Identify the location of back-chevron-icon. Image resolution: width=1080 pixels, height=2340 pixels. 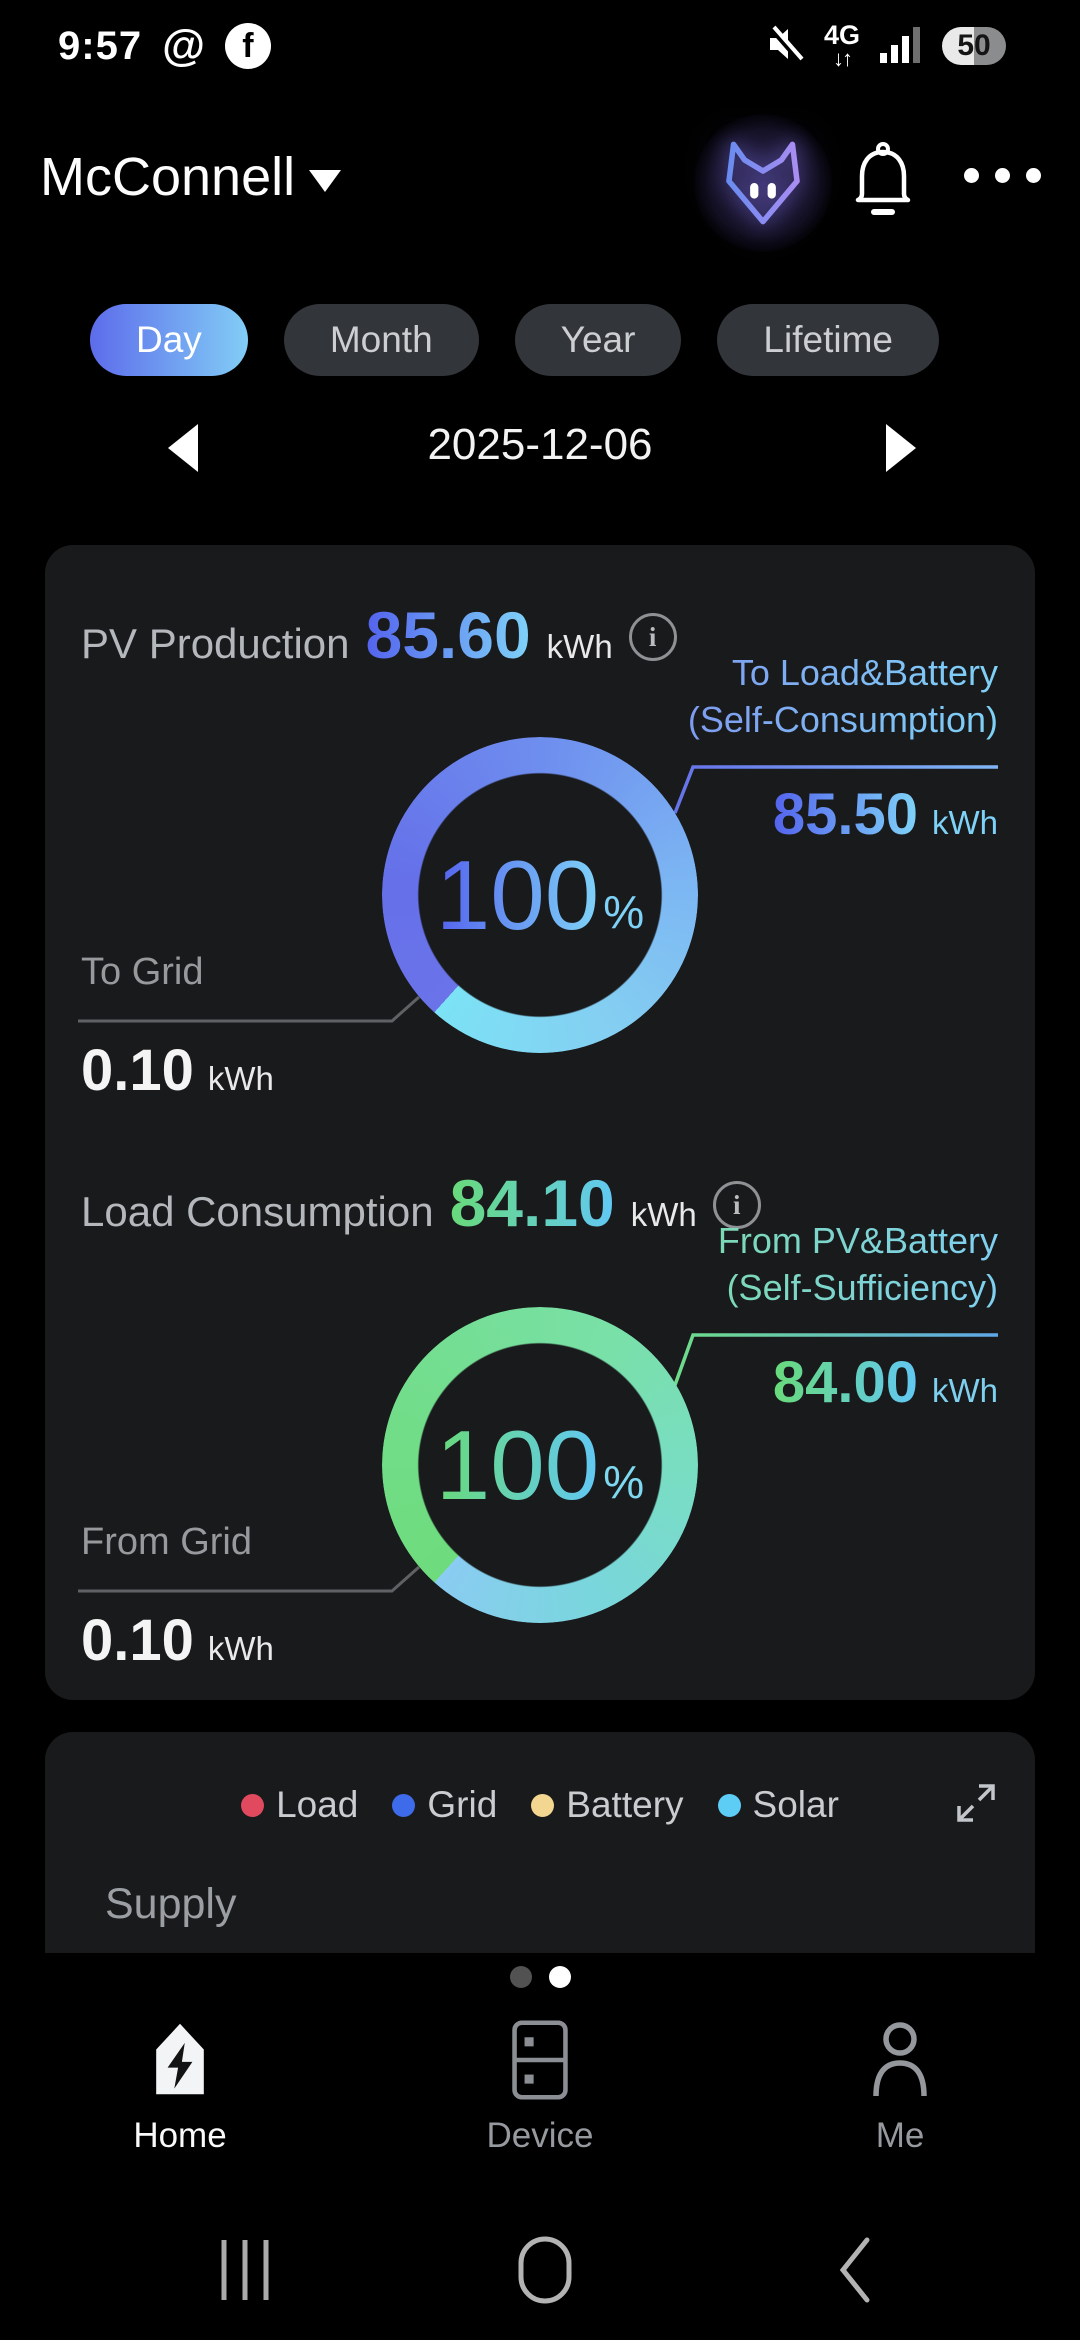
(854, 2270).